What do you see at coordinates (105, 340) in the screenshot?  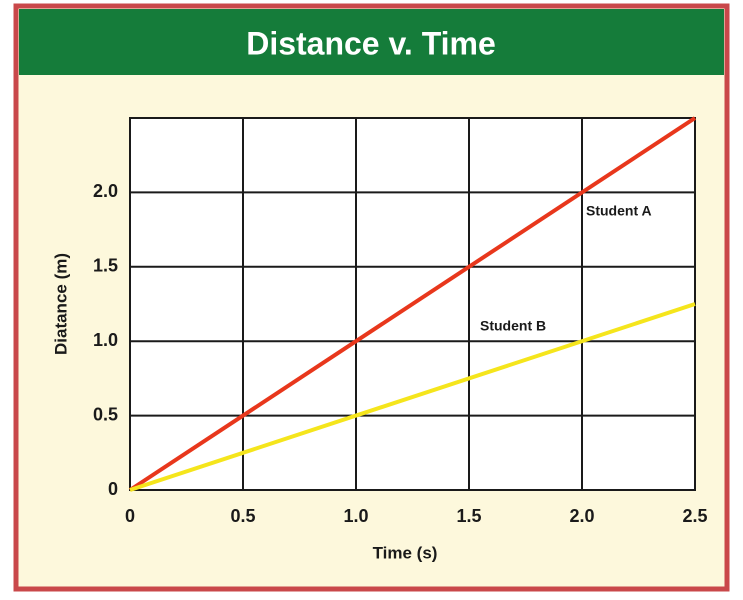 I see `y-tick-label: 1.0` at bounding box center [105, 340].